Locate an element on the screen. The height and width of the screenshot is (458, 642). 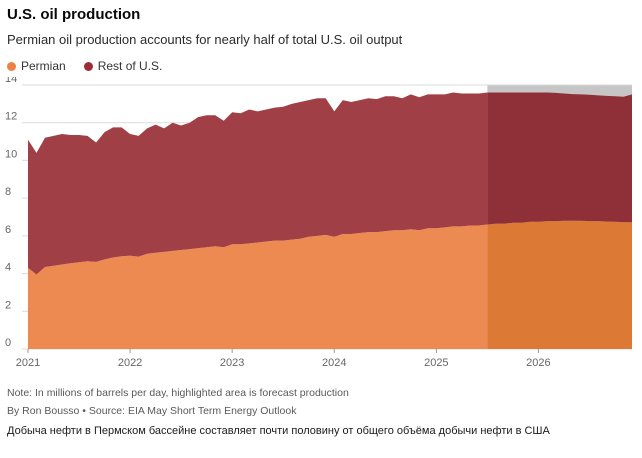
svg-text: 14 is located at coordinates (11, 81).